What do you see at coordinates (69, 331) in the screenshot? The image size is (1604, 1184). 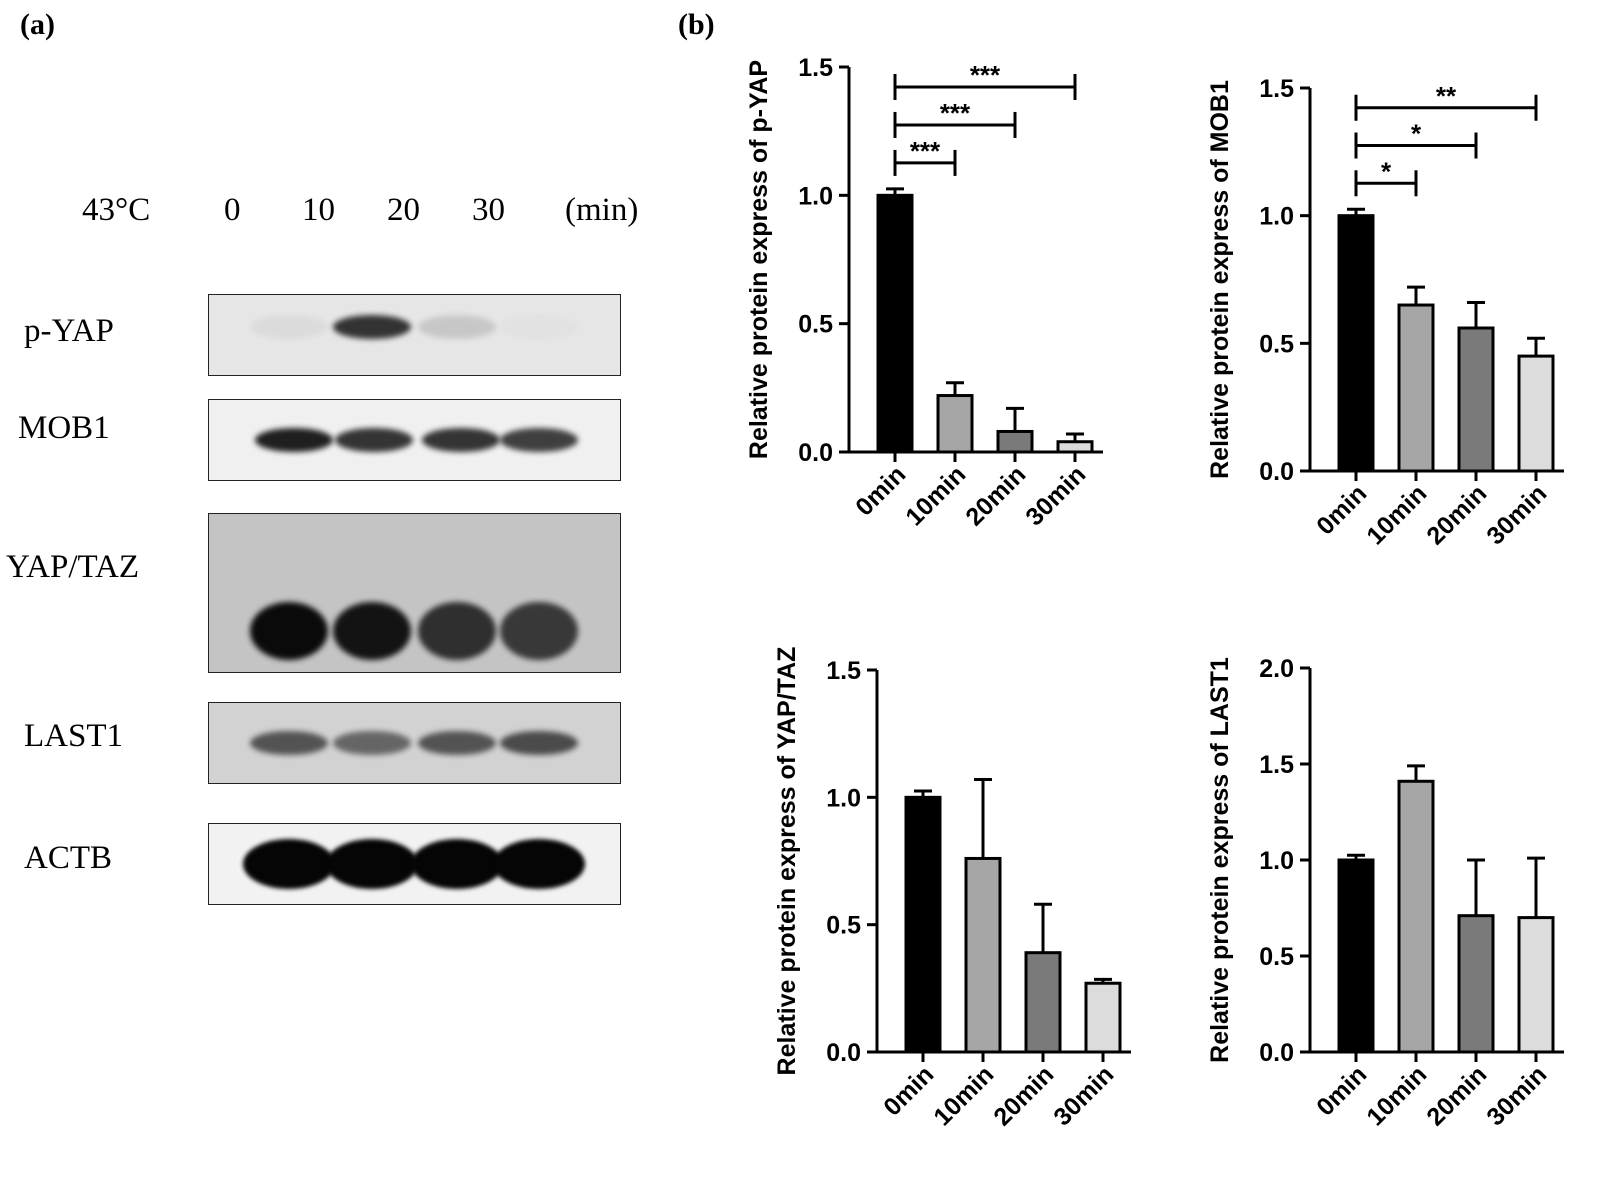 I see `blot-label-p-yap: p-YAP` at bounding box center [69, 331].